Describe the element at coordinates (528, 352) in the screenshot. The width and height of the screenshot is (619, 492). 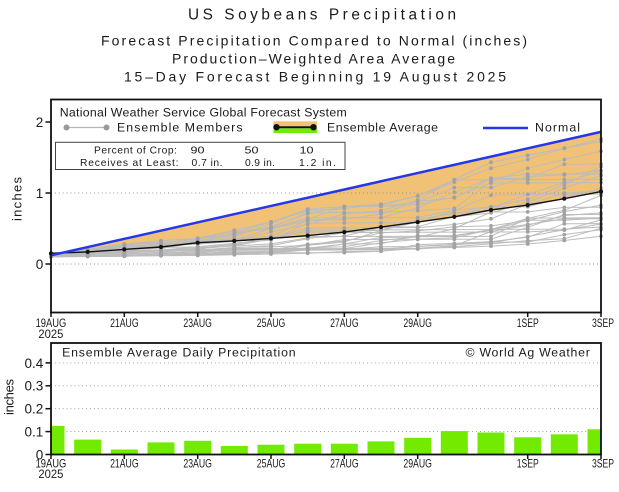
I see `svg-text: © World Ag Weather` at that location.